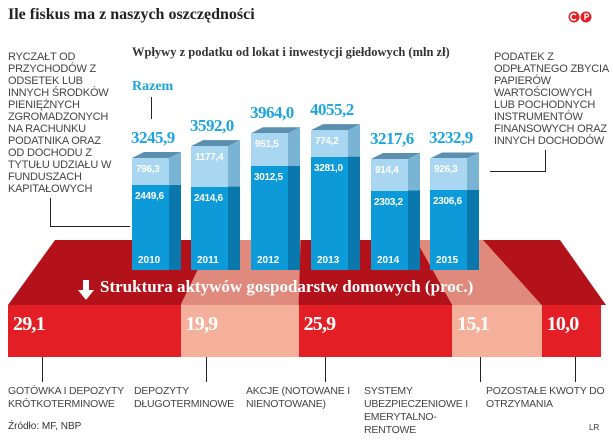  I want to click on value-label-upper: 926,3, so click(446, 170).